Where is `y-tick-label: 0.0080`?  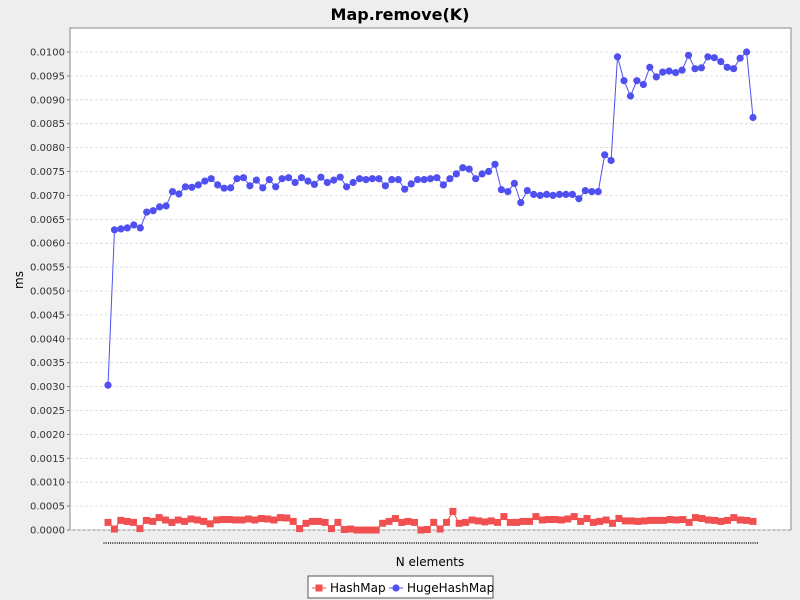
y-tick-label: 0.0080 is located at coordinates (47, 148).